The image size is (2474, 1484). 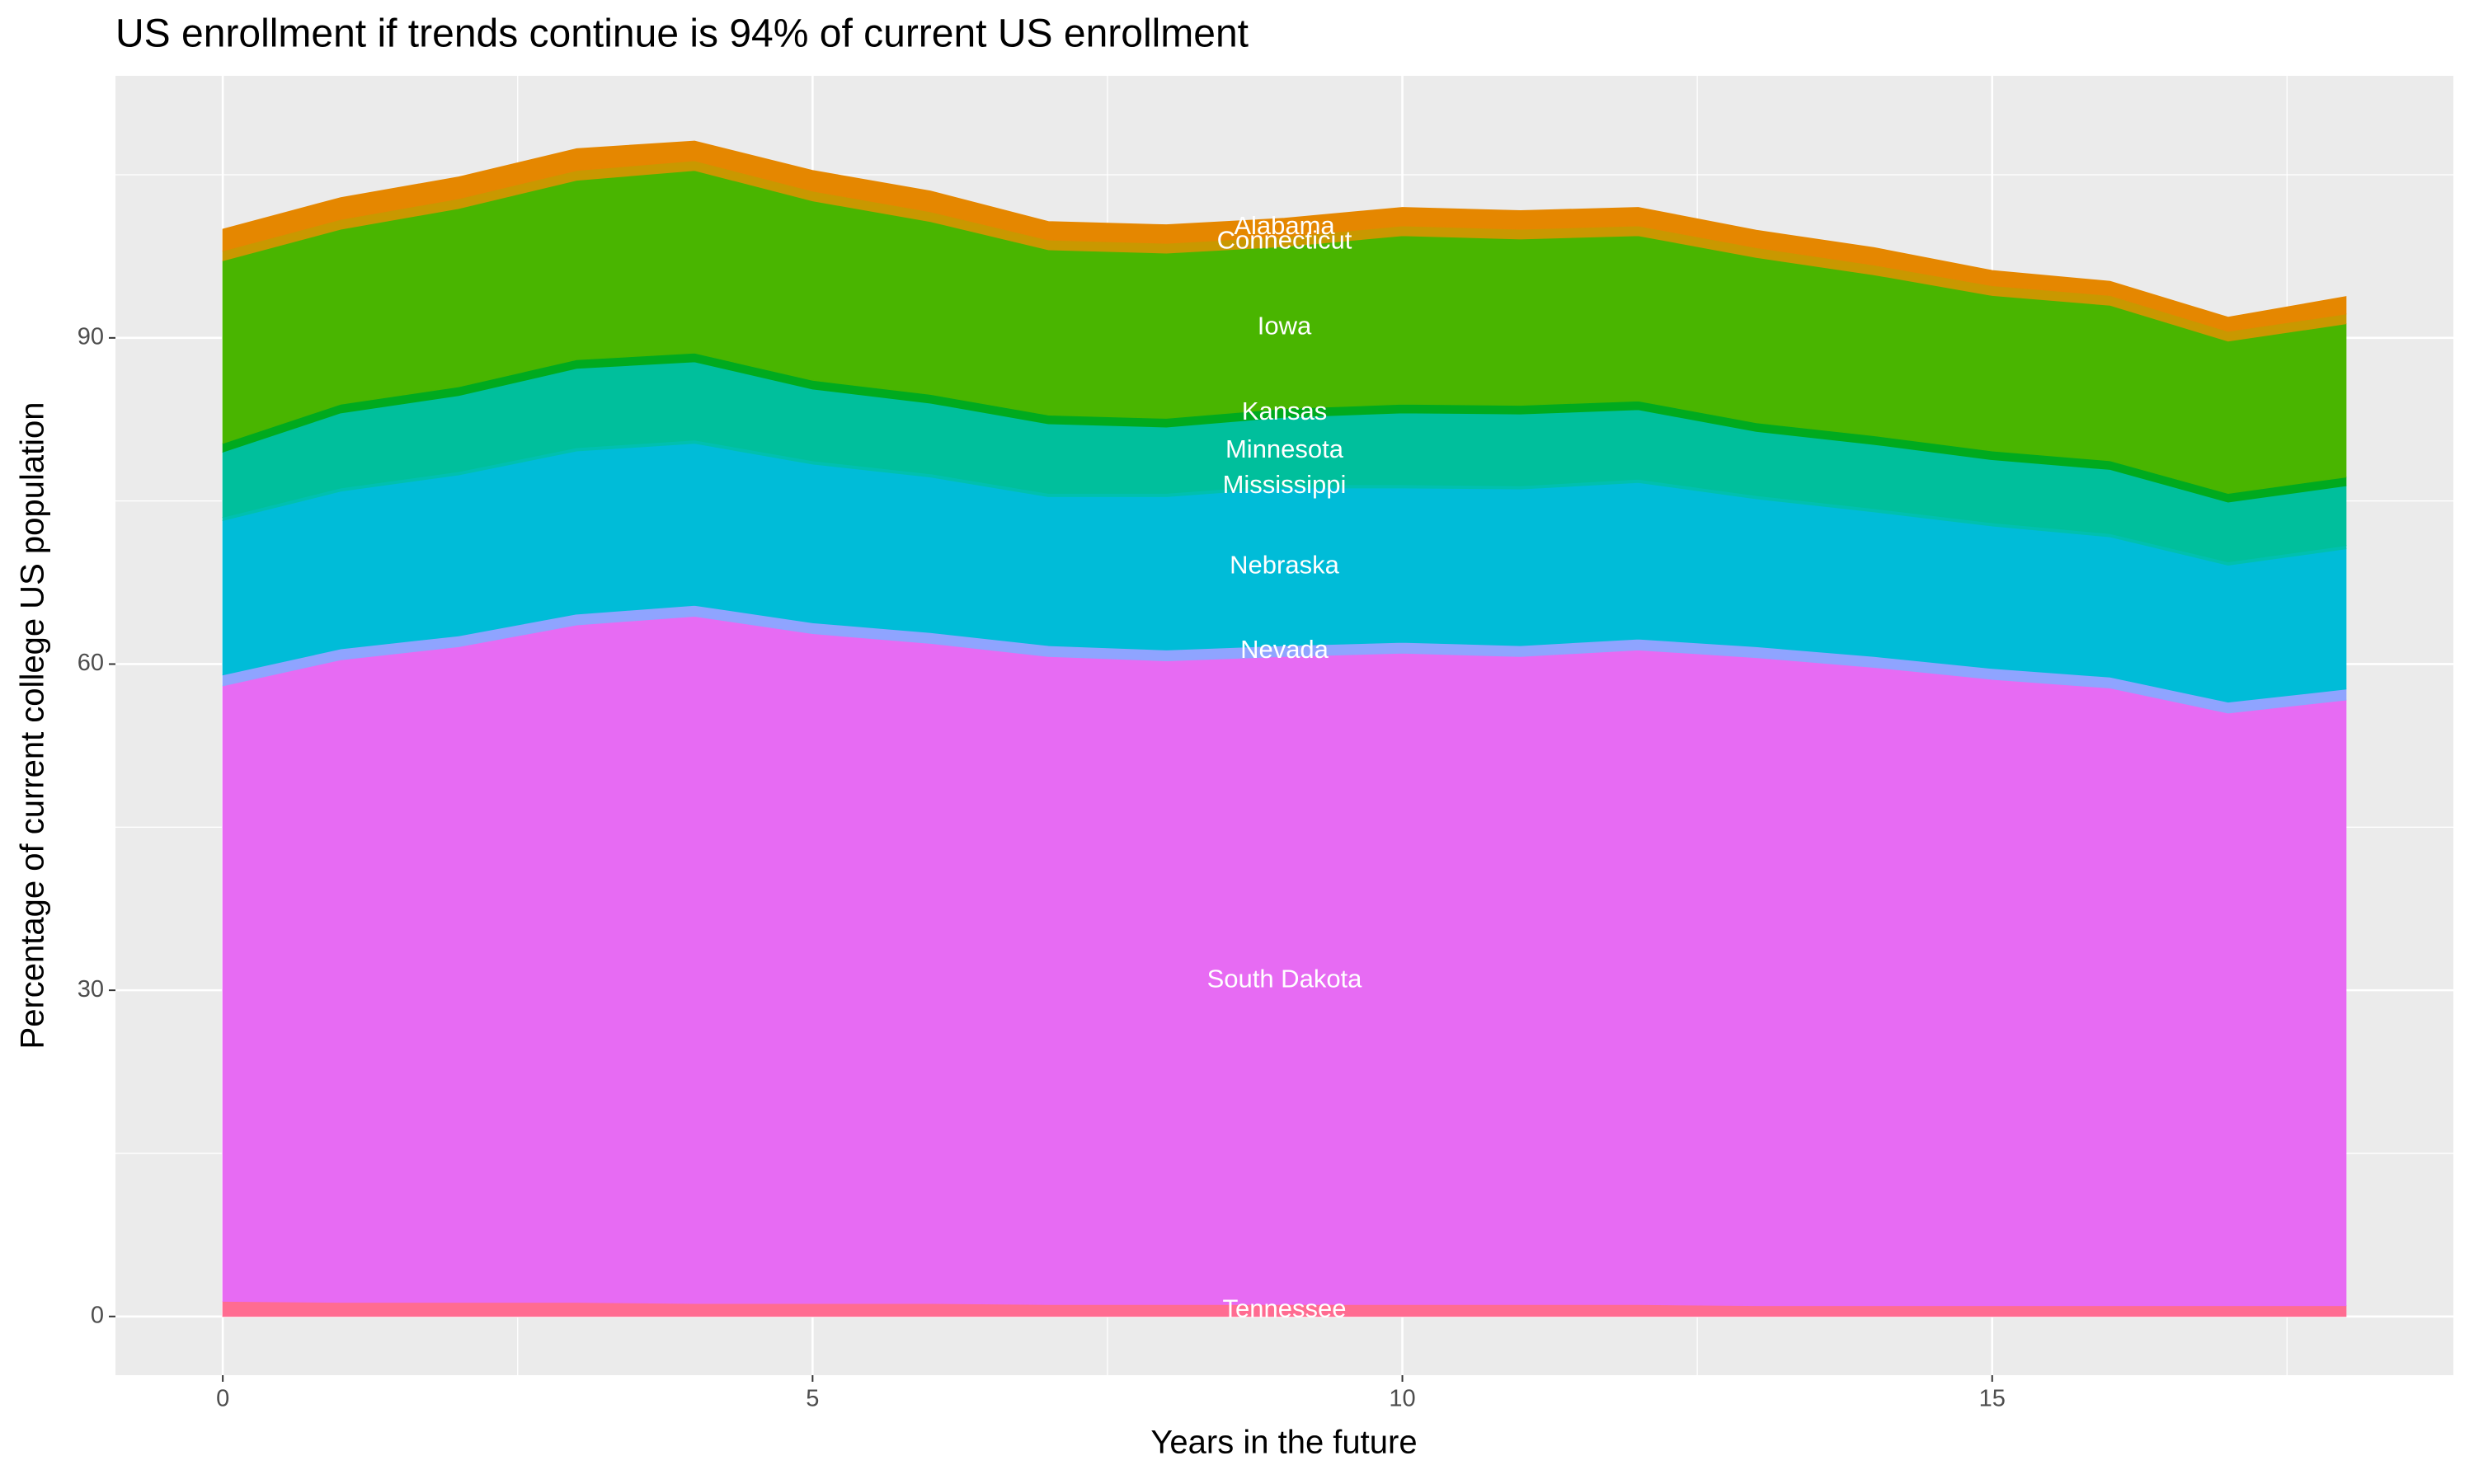 What do you see at coordinates (97, 1315) in the screenshot?
I see `y-tick-label: 0` at bounding box center [97, 1315].